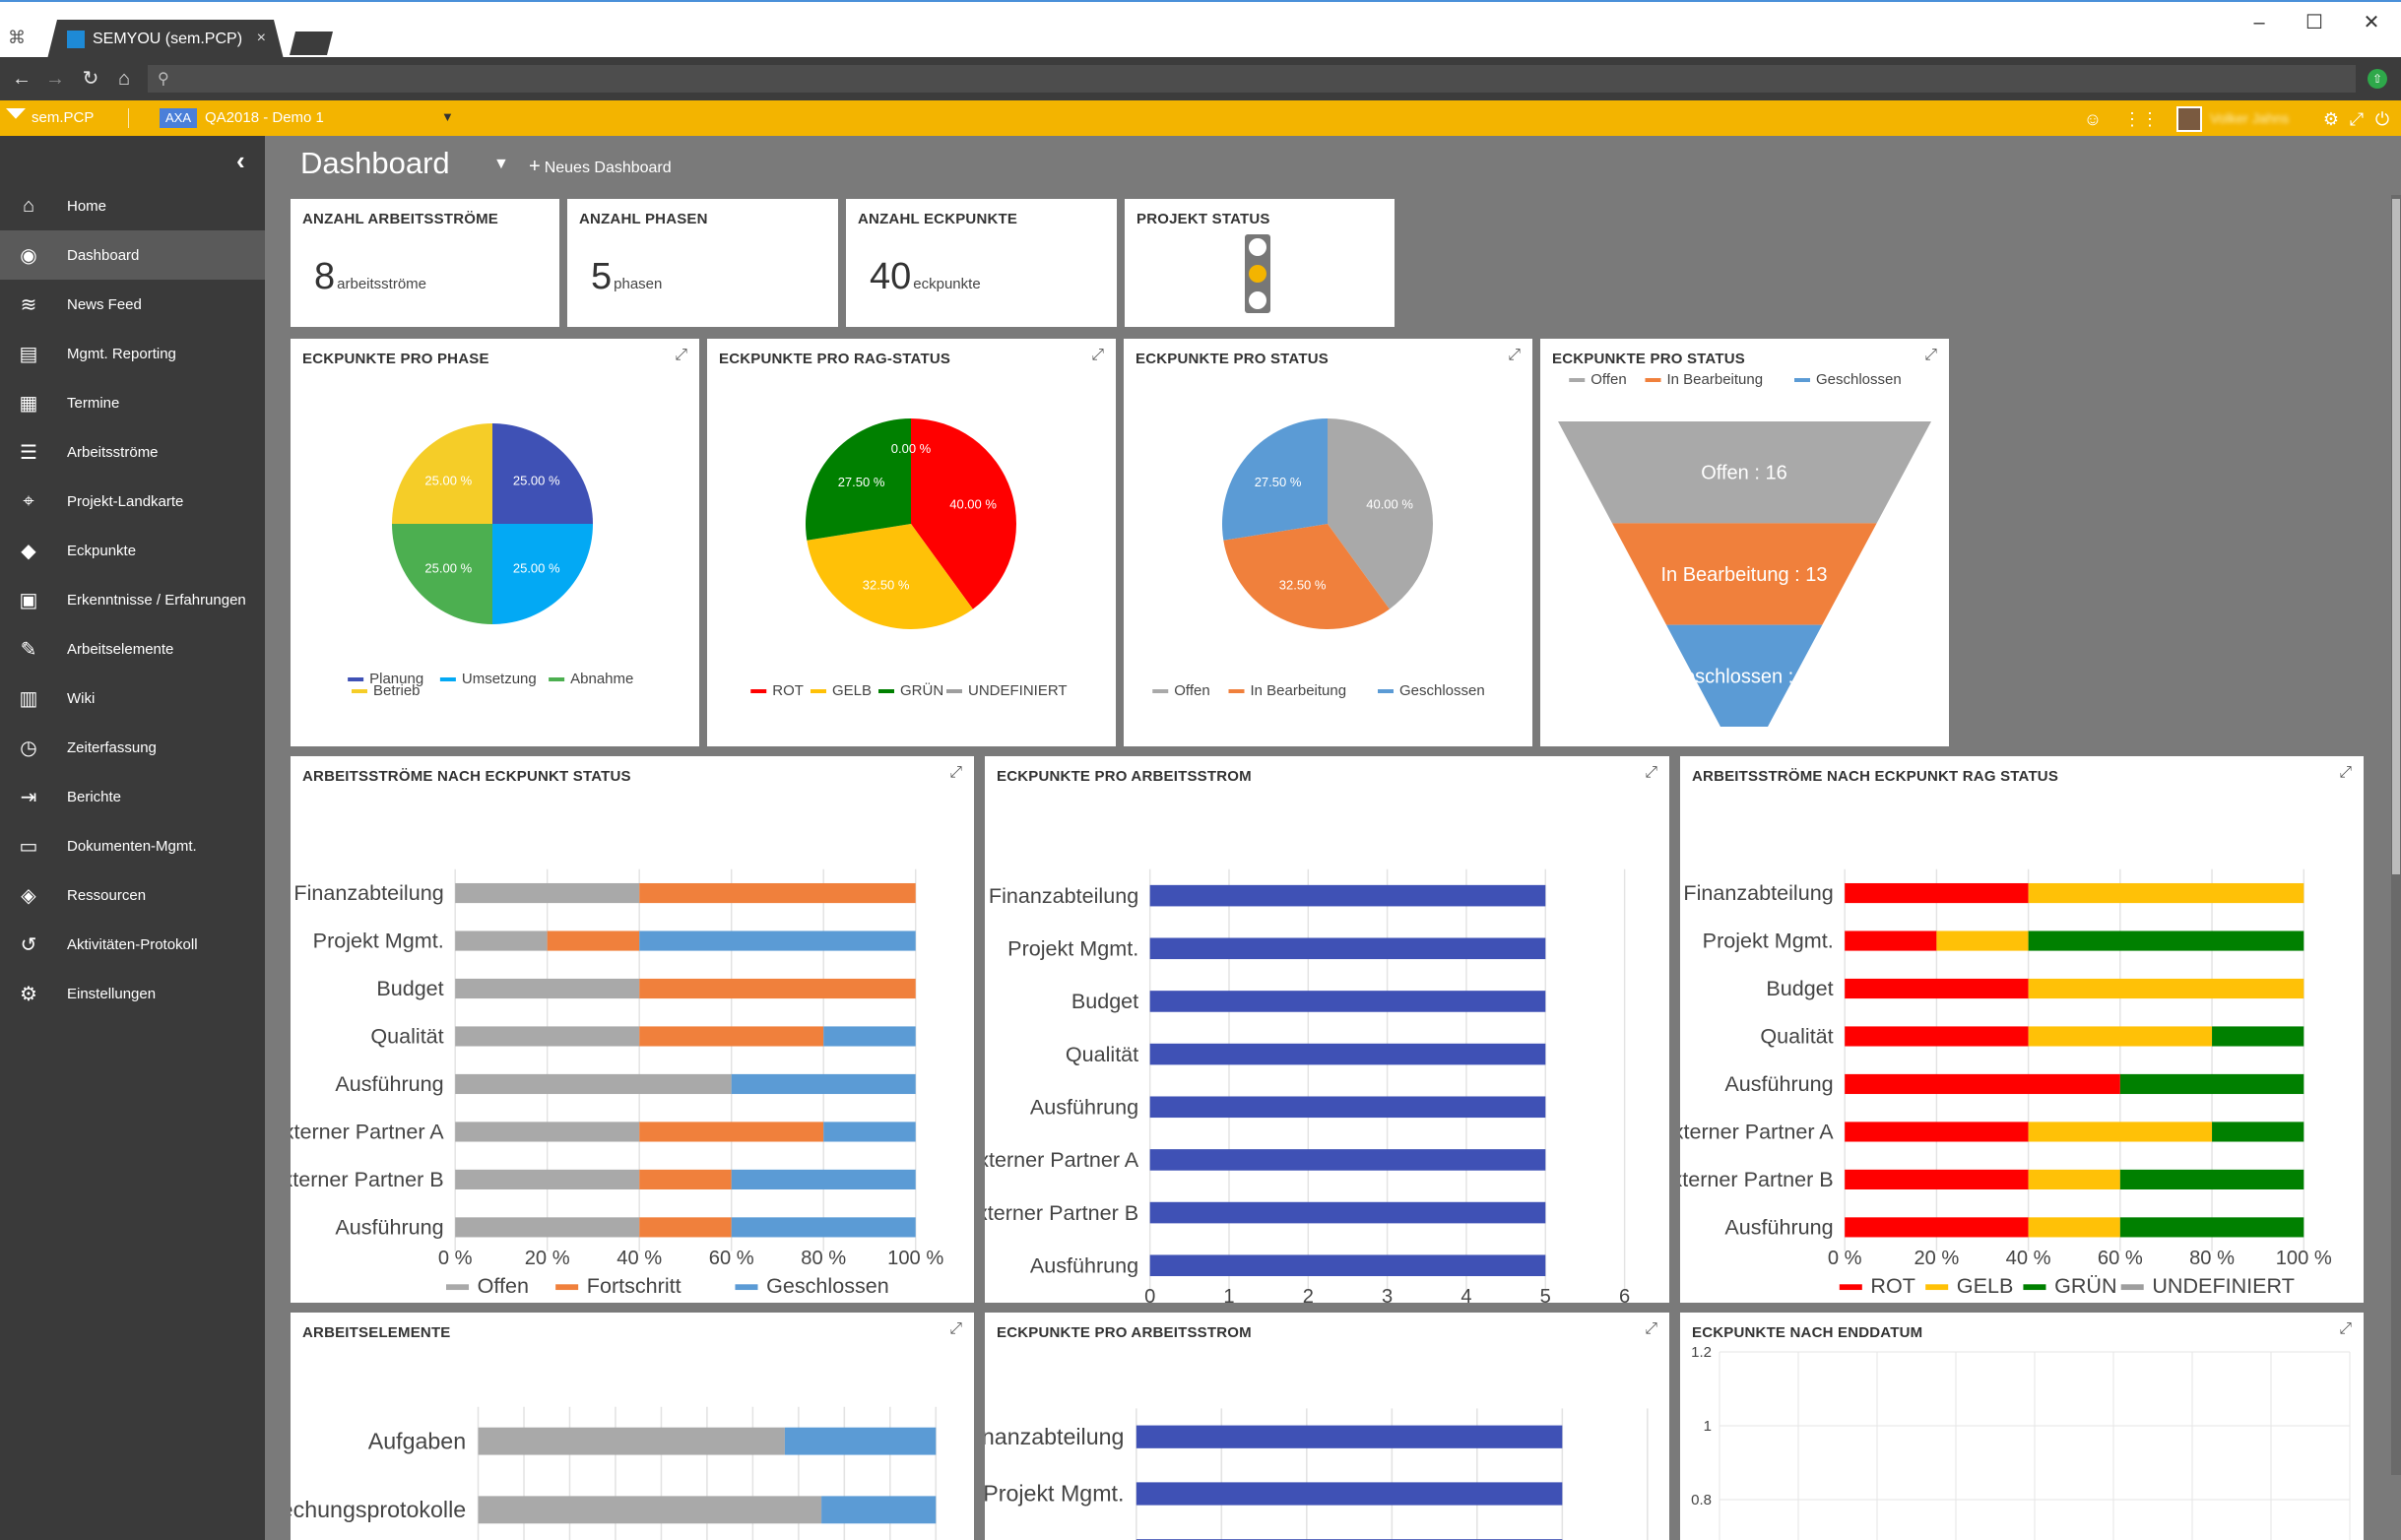 The width and height of the screenshot is (2401, 1540). Describe the element at coordinates (1275, 479) in the screenshot. I see `pie-slice` at that location.